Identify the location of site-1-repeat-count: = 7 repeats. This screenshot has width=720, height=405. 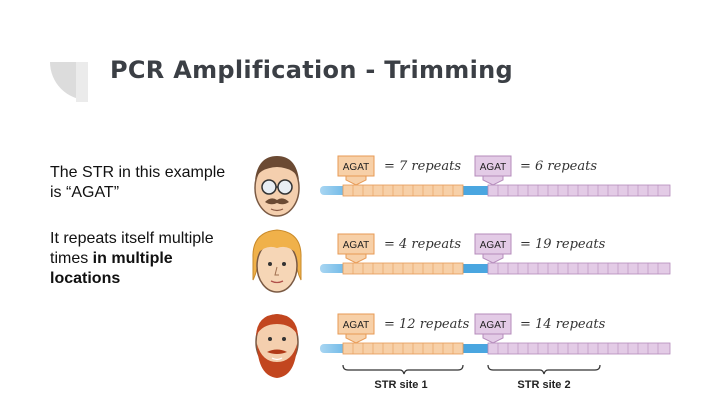
(422, 166).